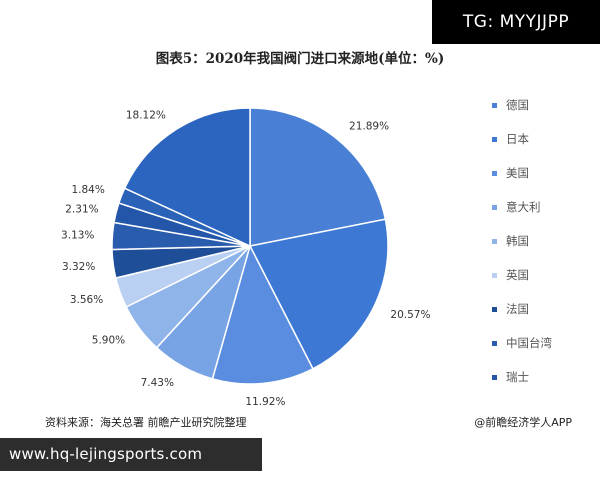  I want to click on pie-label-5: 3.56%, so click(86, 300).